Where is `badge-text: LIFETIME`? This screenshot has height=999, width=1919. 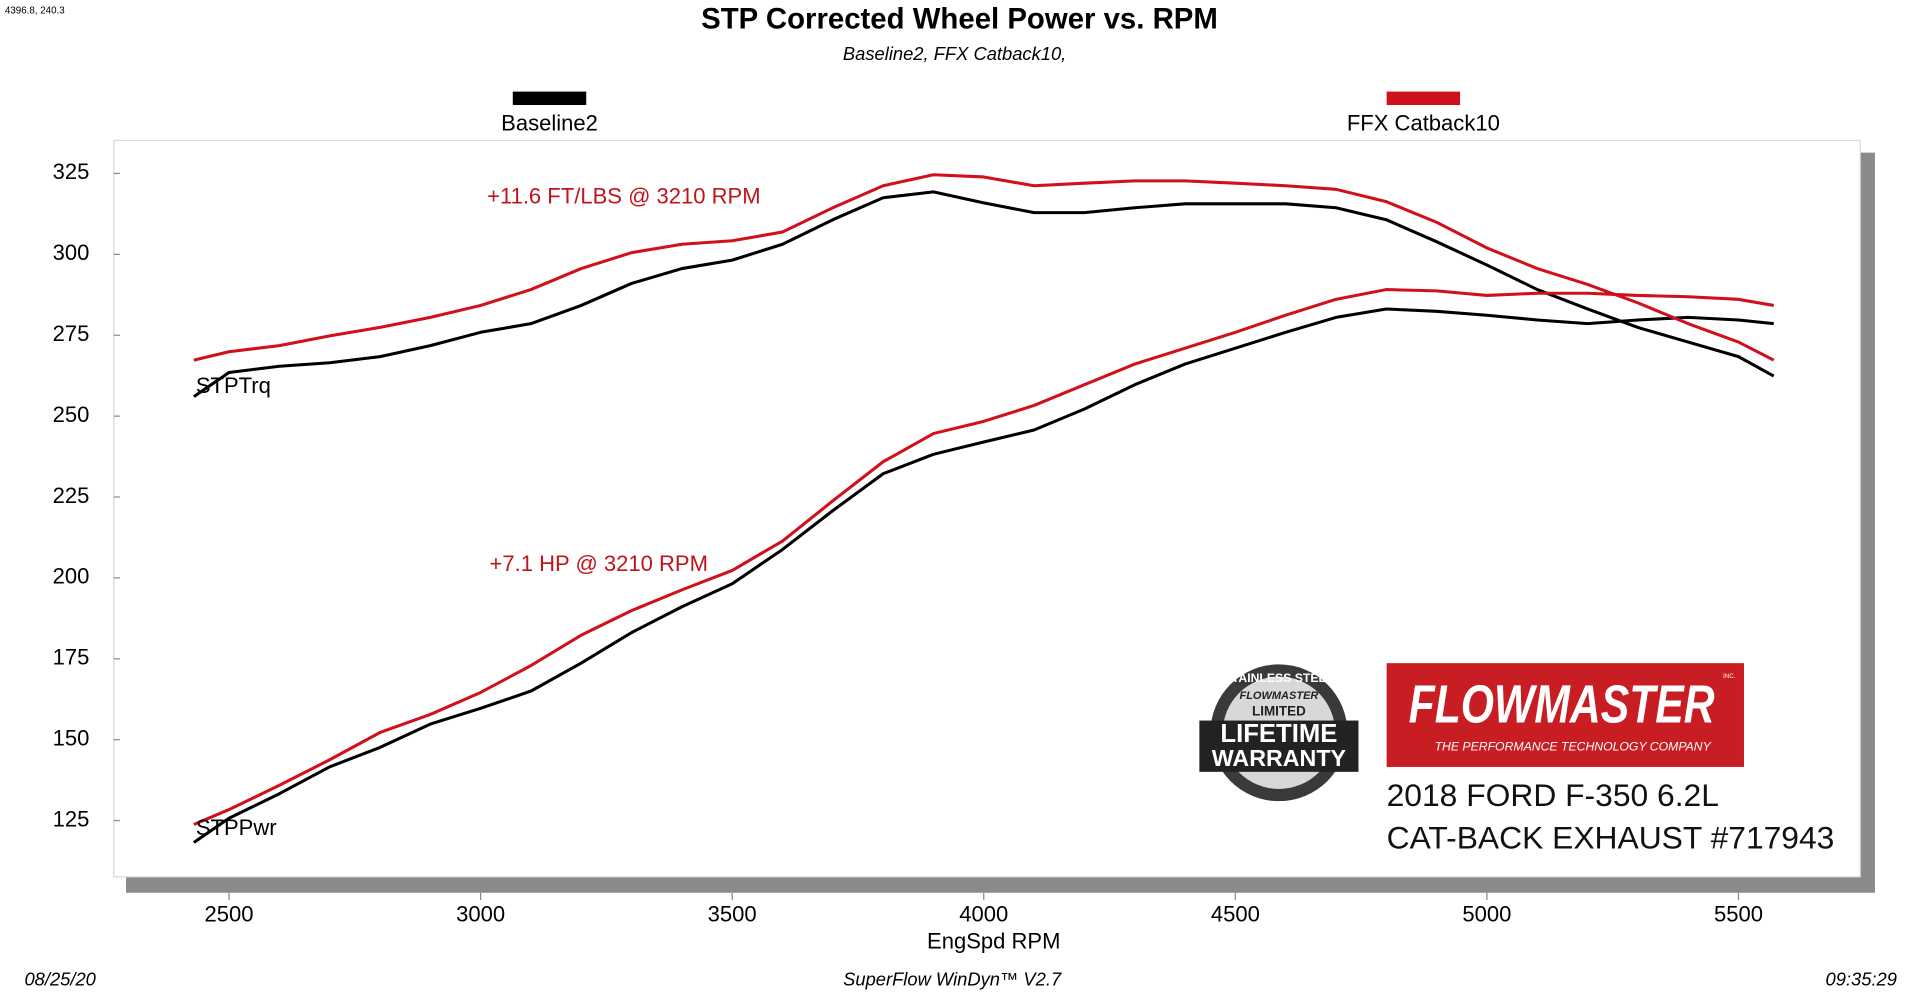 badge-text: LIFETIME is located at coordinates (1278, 734).